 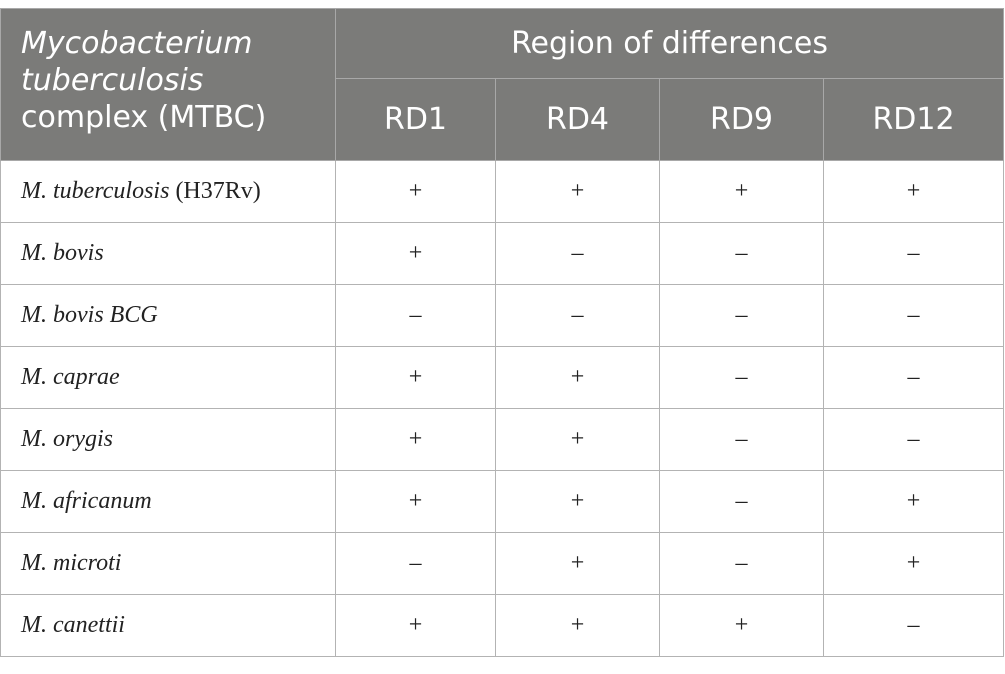 What do you see at coordinates (168, 625) in the screenshot?
I see `species-cell: M. canettii` at bounding box center [168, 625].